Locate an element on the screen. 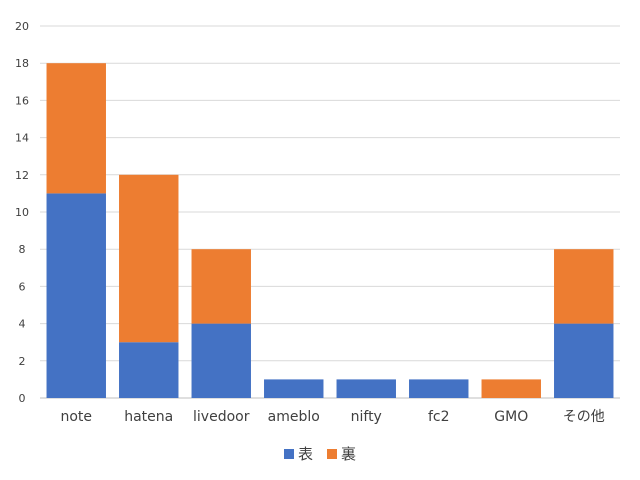  legend-label-ura: 裏 is located at coordinates (349, 454).